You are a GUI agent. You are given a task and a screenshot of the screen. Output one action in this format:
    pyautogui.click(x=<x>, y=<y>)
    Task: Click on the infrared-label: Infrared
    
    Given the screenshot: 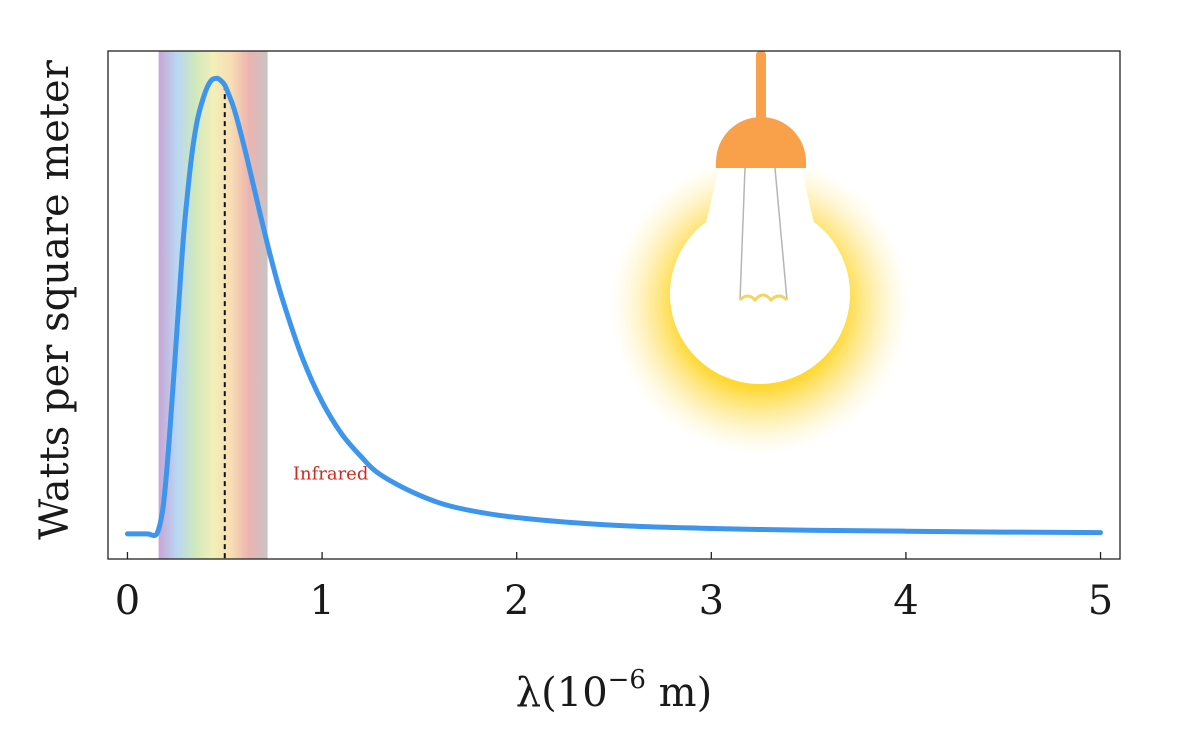 What is the action you would take?
    pyautogui.click(x=330, y=473)
    